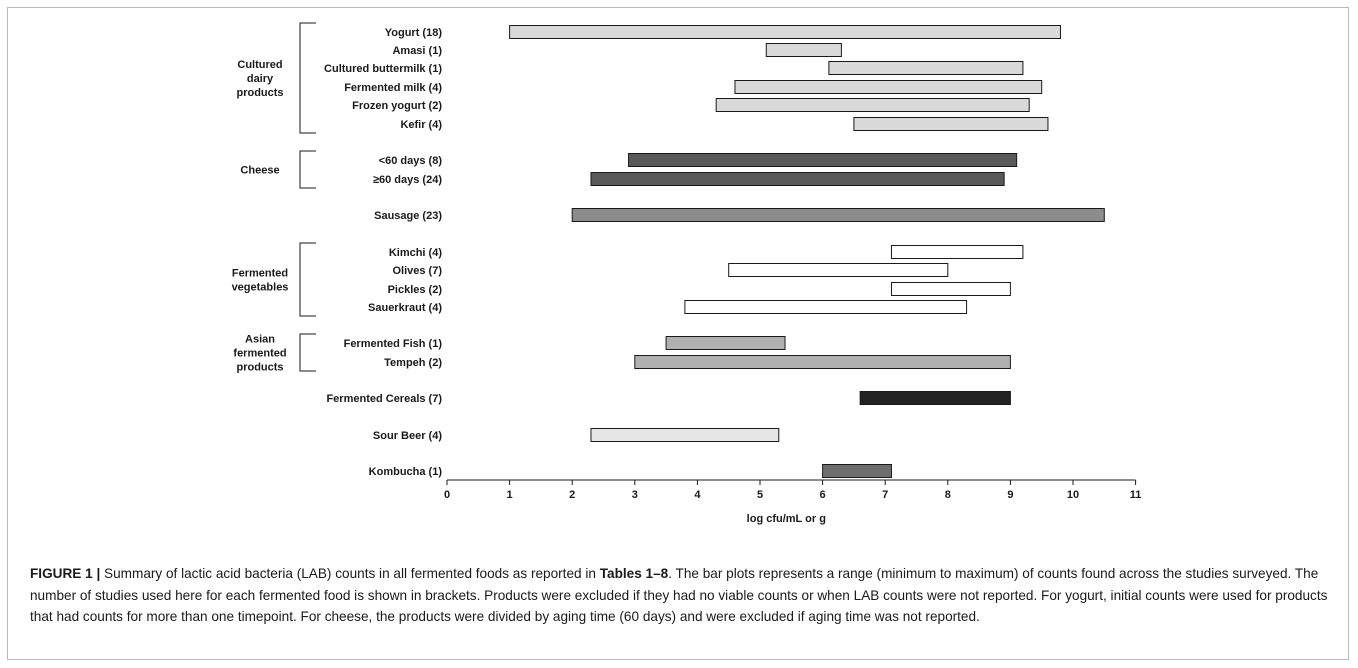 The height and width of the screenshot is (668, 1358). What do you see at coordinates (1073, 495) in the screenshot?
I see `x-tick-label-10: 10` at bounding box center [1073, 495].